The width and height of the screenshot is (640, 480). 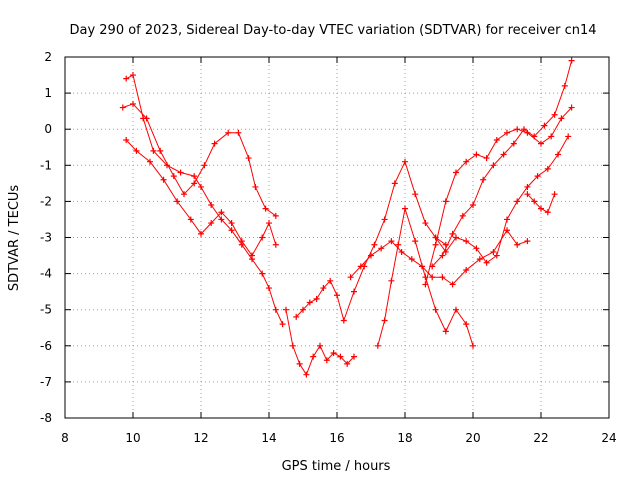 What do you see at coordinates (14, 238) in the screenshot?
I see `y-axis-label: SDTVAR / TECUs` at bounding box center [14, 238].